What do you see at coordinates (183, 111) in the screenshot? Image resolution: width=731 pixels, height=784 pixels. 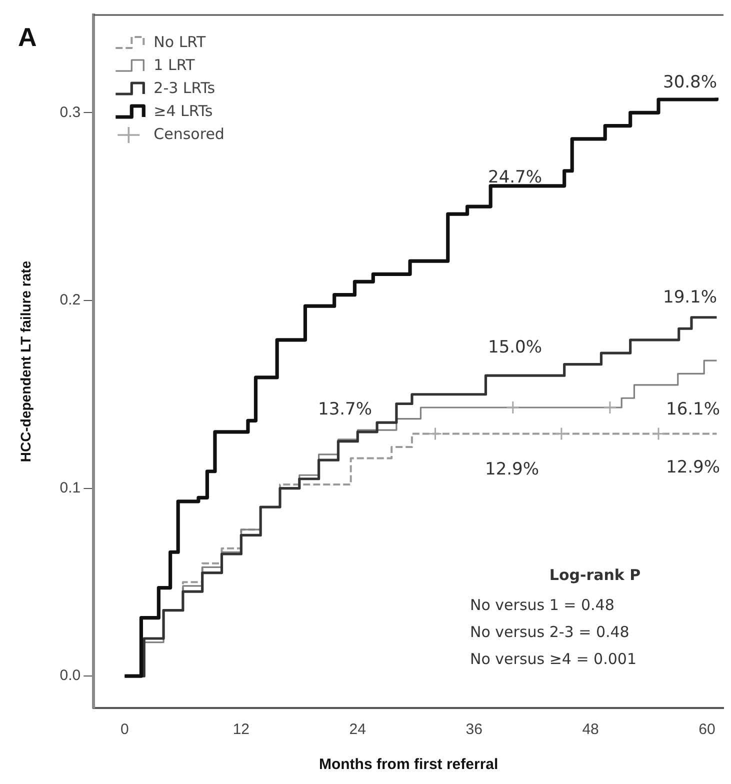 I see `legend-label: ≥4 LRTs` at bounding box center [183, 111].